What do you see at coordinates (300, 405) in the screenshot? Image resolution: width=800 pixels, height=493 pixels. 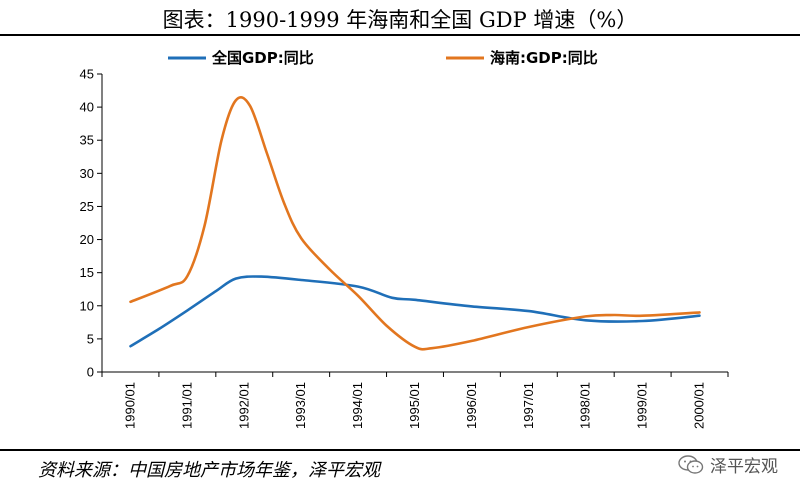 I see `x-tick-label: 1993/01` at bounding box center [300, 405].